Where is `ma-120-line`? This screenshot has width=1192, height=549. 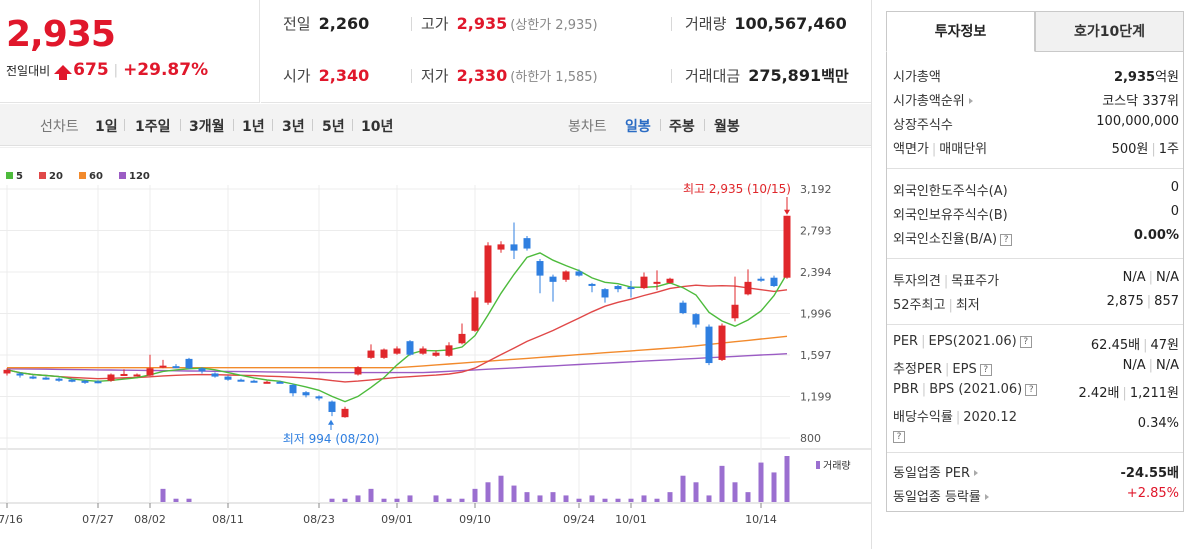 ma-120-line is located at coordinates (397, 363).